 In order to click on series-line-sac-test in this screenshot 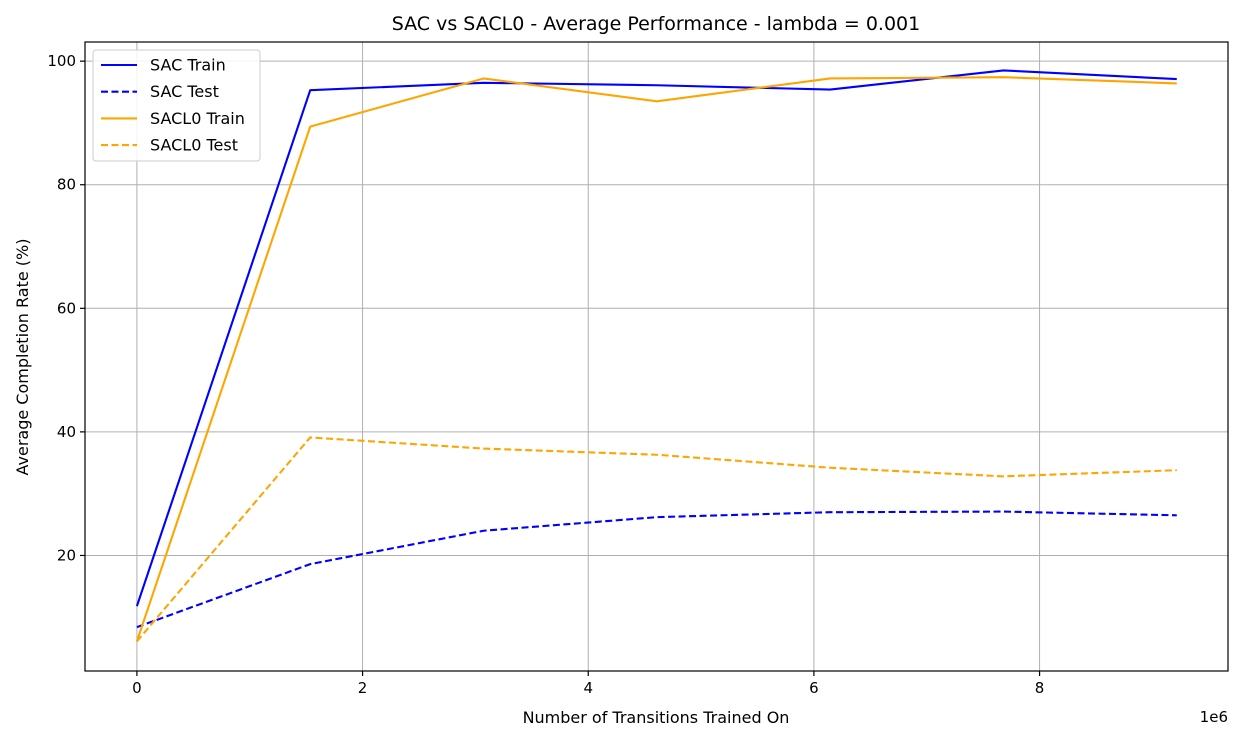, I will do `click(656, 569)`.